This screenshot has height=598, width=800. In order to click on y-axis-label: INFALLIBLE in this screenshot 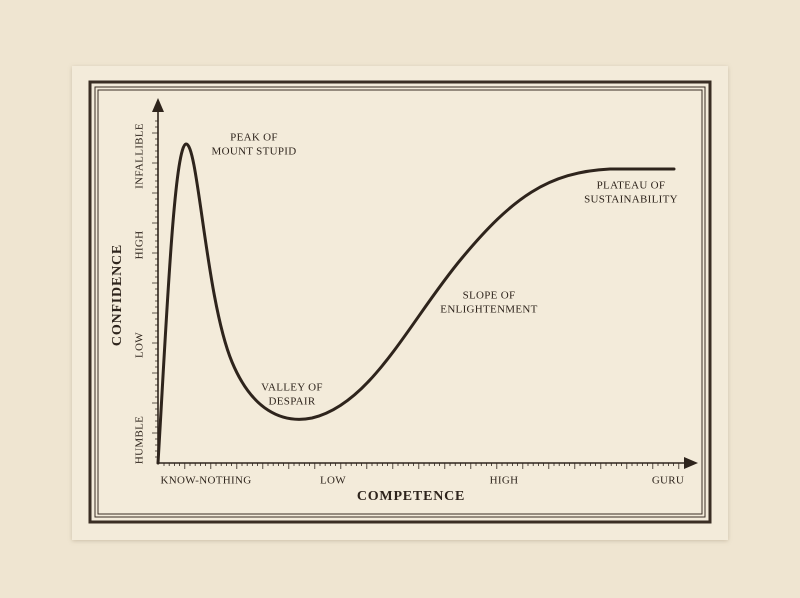, I will do `click(140, 156)`.